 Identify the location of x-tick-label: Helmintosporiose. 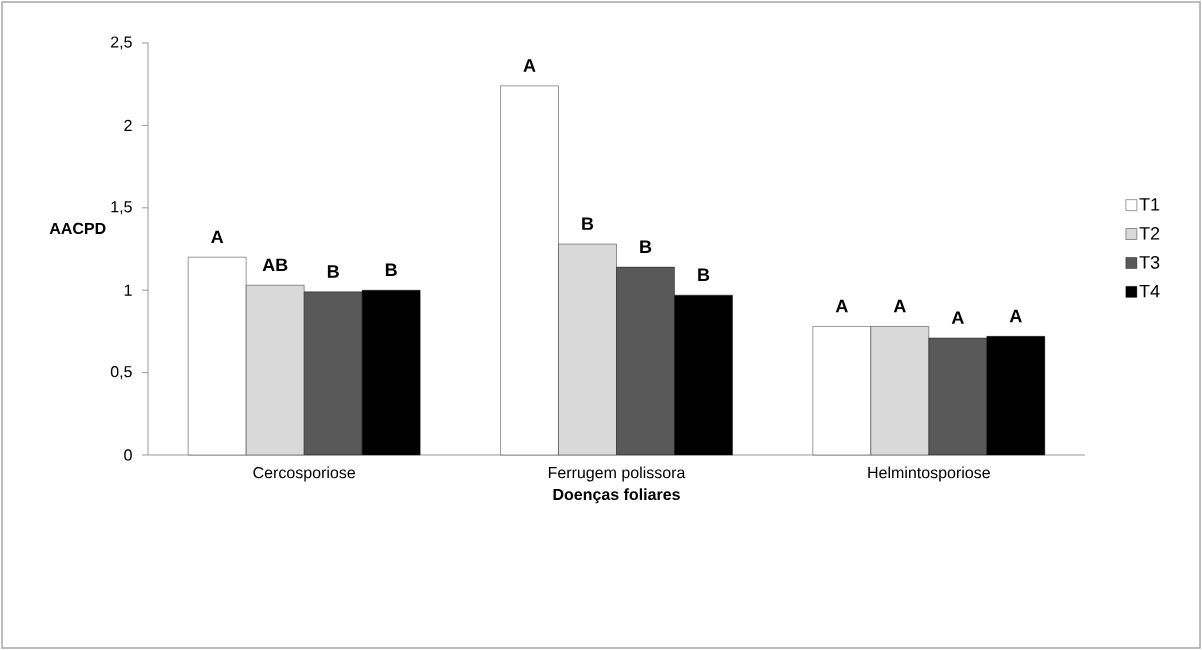
(929, 474).